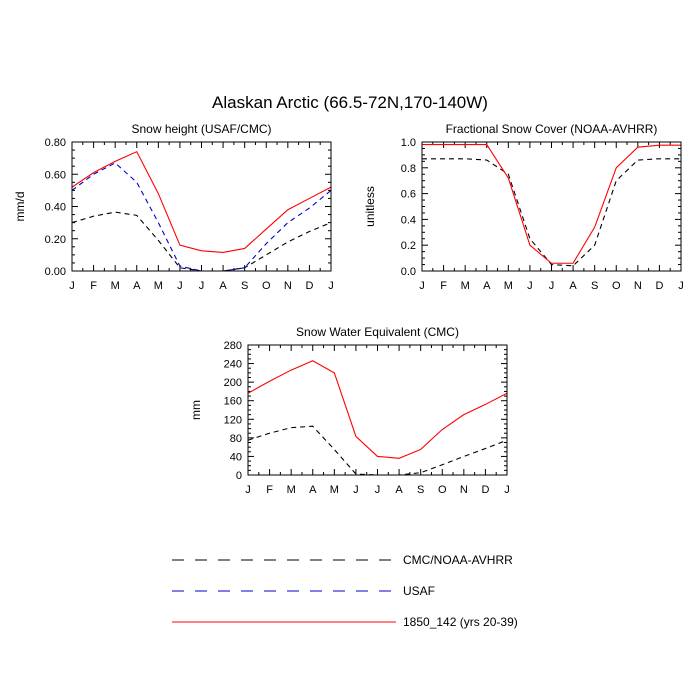 The image size is (700, 700). Describe the element at coordinates (20, 207) in the screenshot. I see `y-axis-label: mm/d` at that location.